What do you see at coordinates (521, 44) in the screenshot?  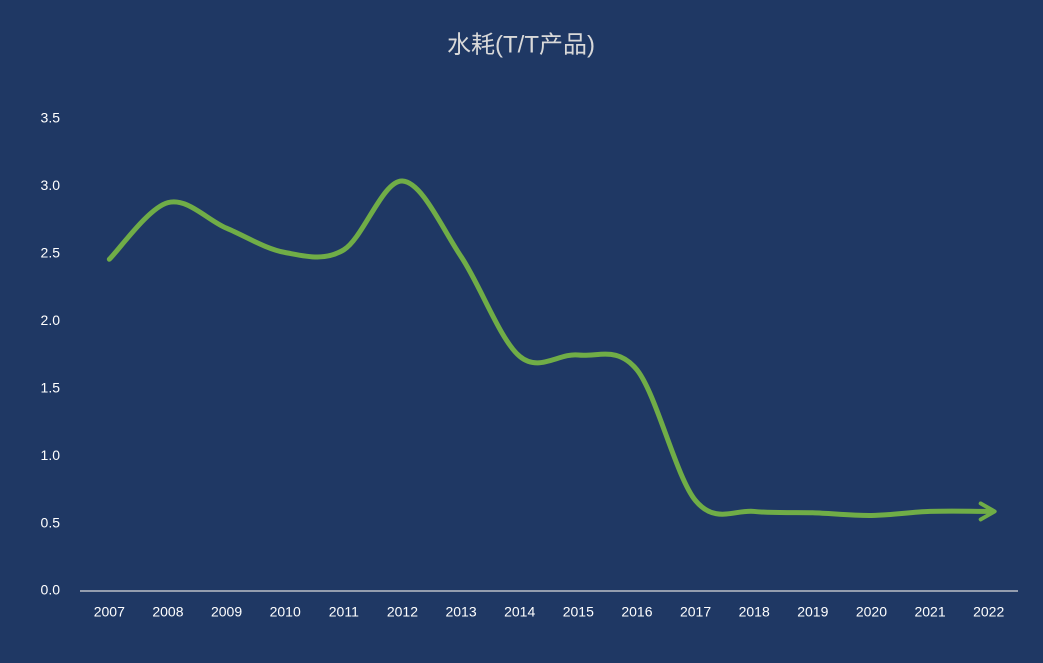 I see `chart-title: 水耗(T/T产品)` at bounding box center [521, 44].